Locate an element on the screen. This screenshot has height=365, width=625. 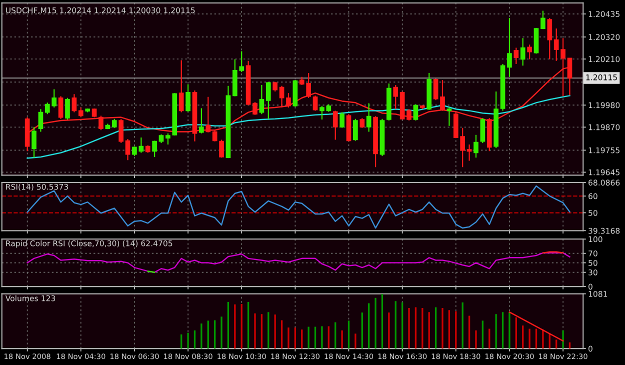
line-series is located at coordinates (298, 262).